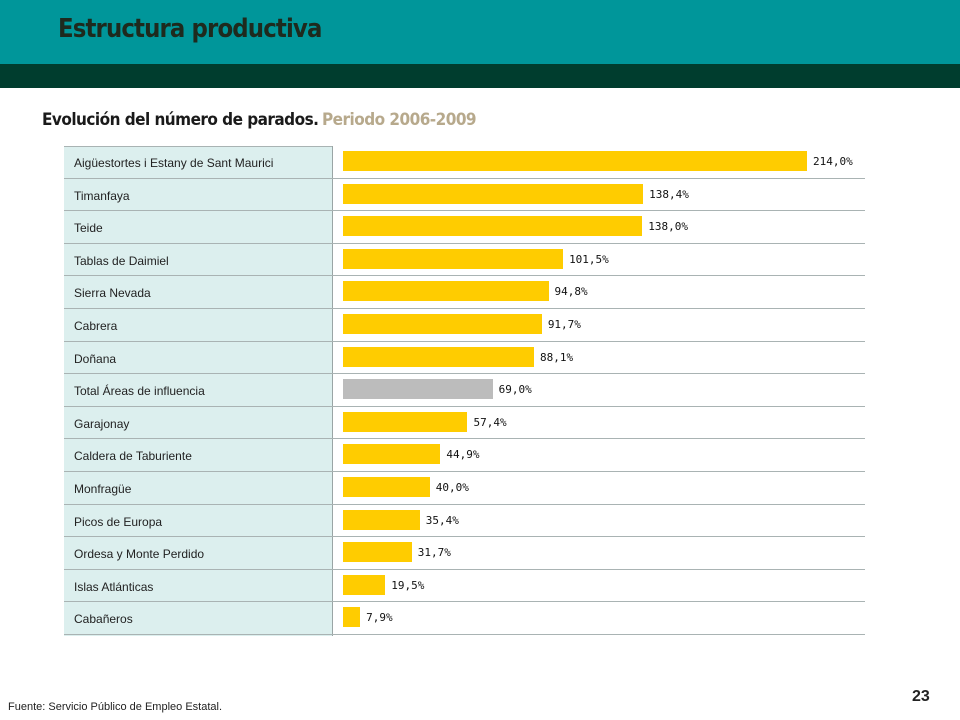  Describe the element at coordinates (180, 120) in the screenshot. I see `chart-title-main: Evolución del número de parados.` at that location.